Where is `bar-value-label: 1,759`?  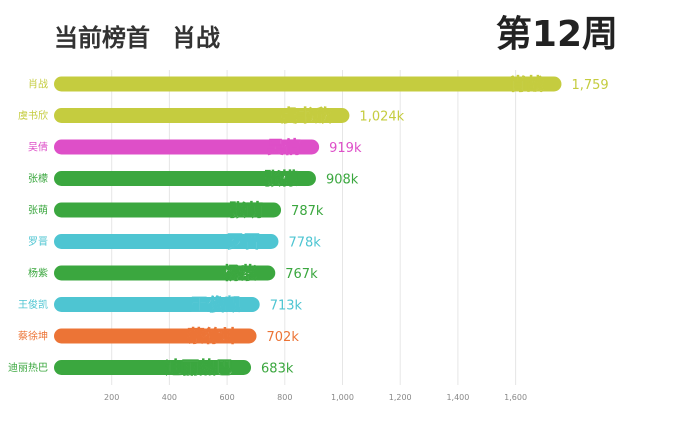
bar-value-label: 1,759 is located at coordinates (589, 85).